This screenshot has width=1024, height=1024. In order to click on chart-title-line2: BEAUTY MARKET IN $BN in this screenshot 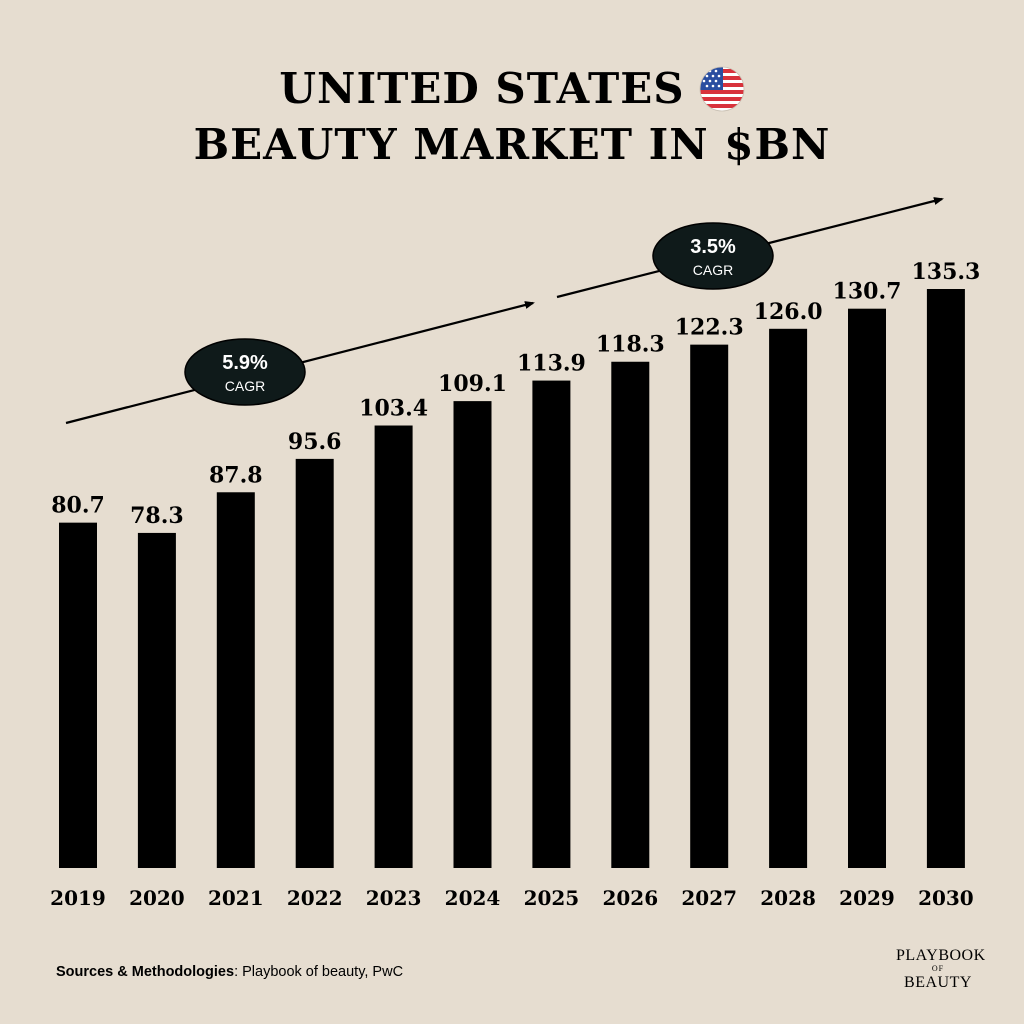, I will do `click(512, 144)`.